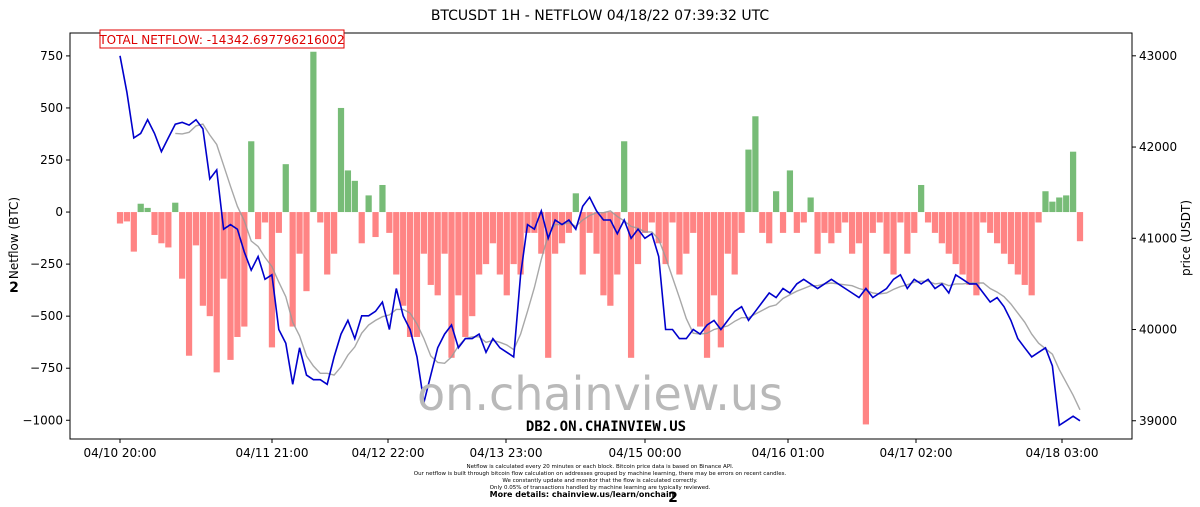 The width and height of the screenshot is (1200, 507). Describe the element at coordinates (1062, 453) in the screenshot. I see `x-tick-label: 04/18 03:00` at that location.